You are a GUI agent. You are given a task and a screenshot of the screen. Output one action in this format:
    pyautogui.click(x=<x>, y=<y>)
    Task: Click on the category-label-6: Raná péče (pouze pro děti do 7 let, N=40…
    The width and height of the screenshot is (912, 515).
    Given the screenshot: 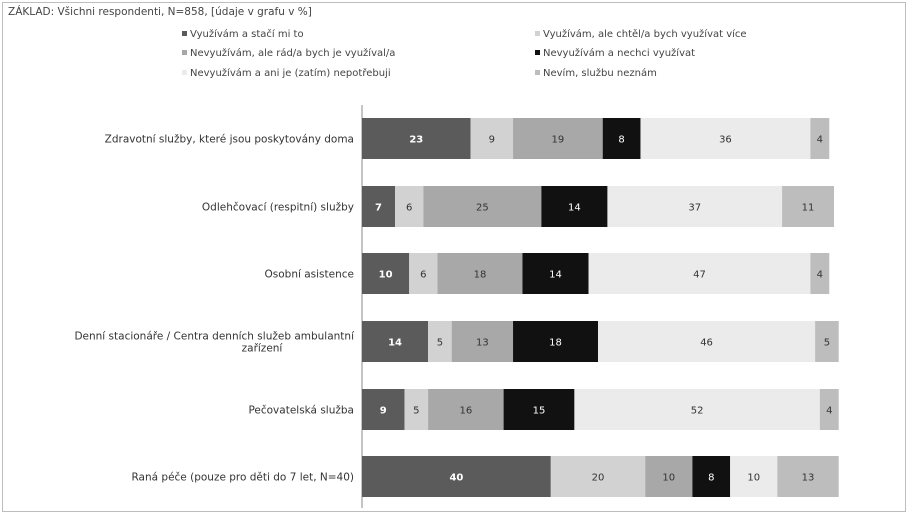 What is the action you would take?
    pyautogui.click(x=242, y=478)
    